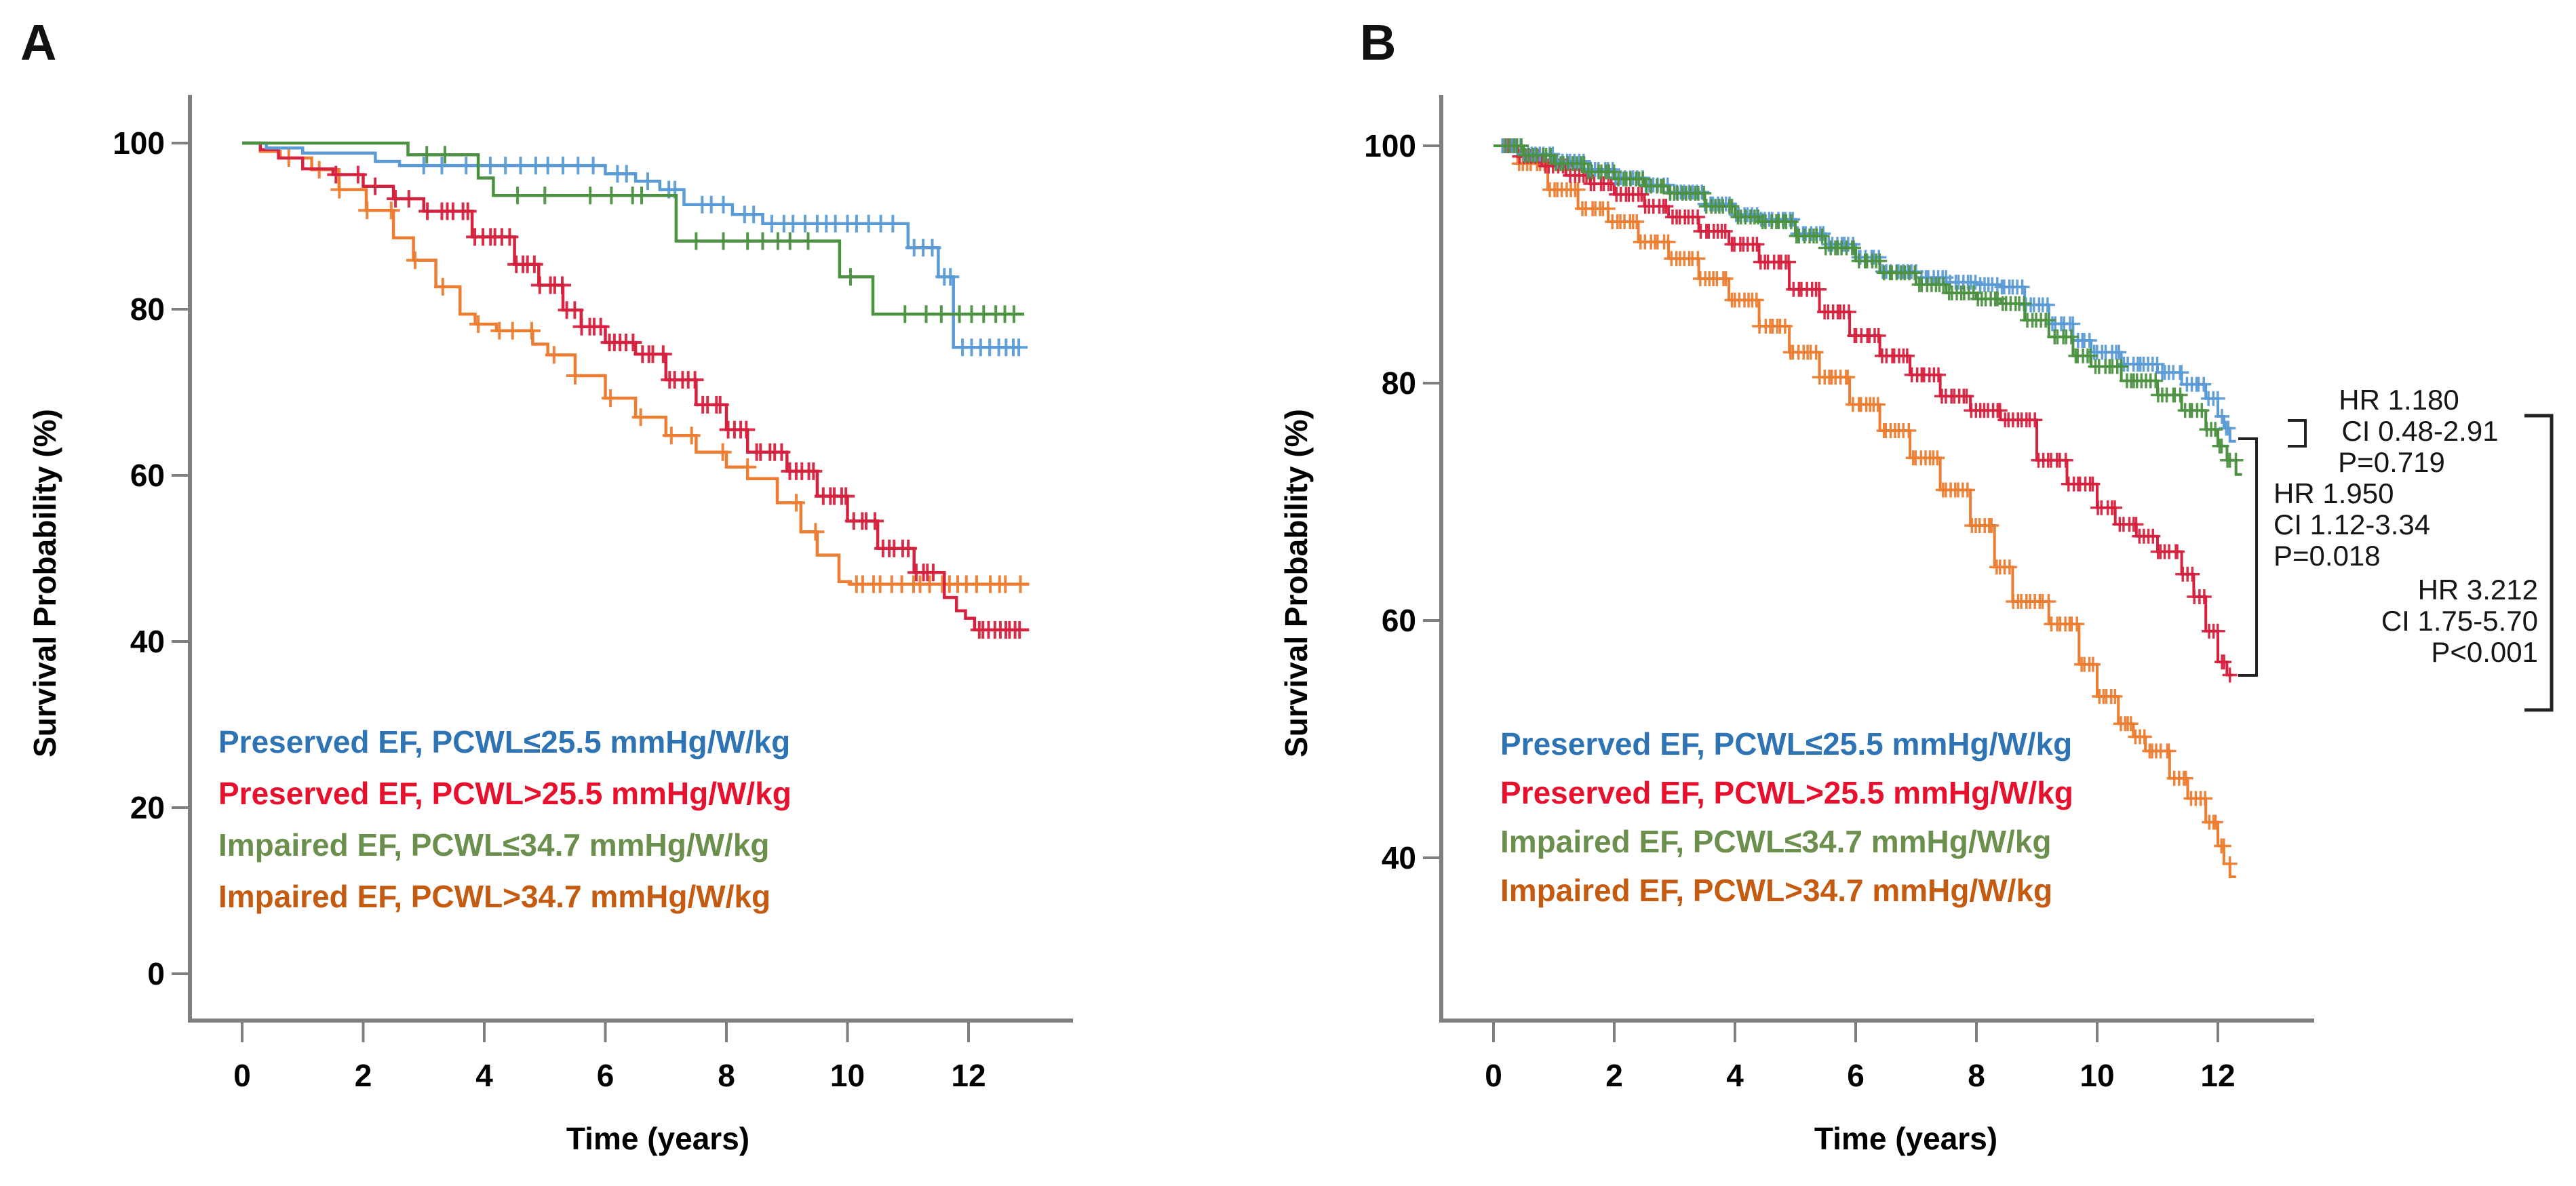 This screenshot has width=2576, height=1186. Describe the element at coordinates (657, 1138) in the screenshot. I see `panel-a-x-axis-title: Time (years)` at that location.